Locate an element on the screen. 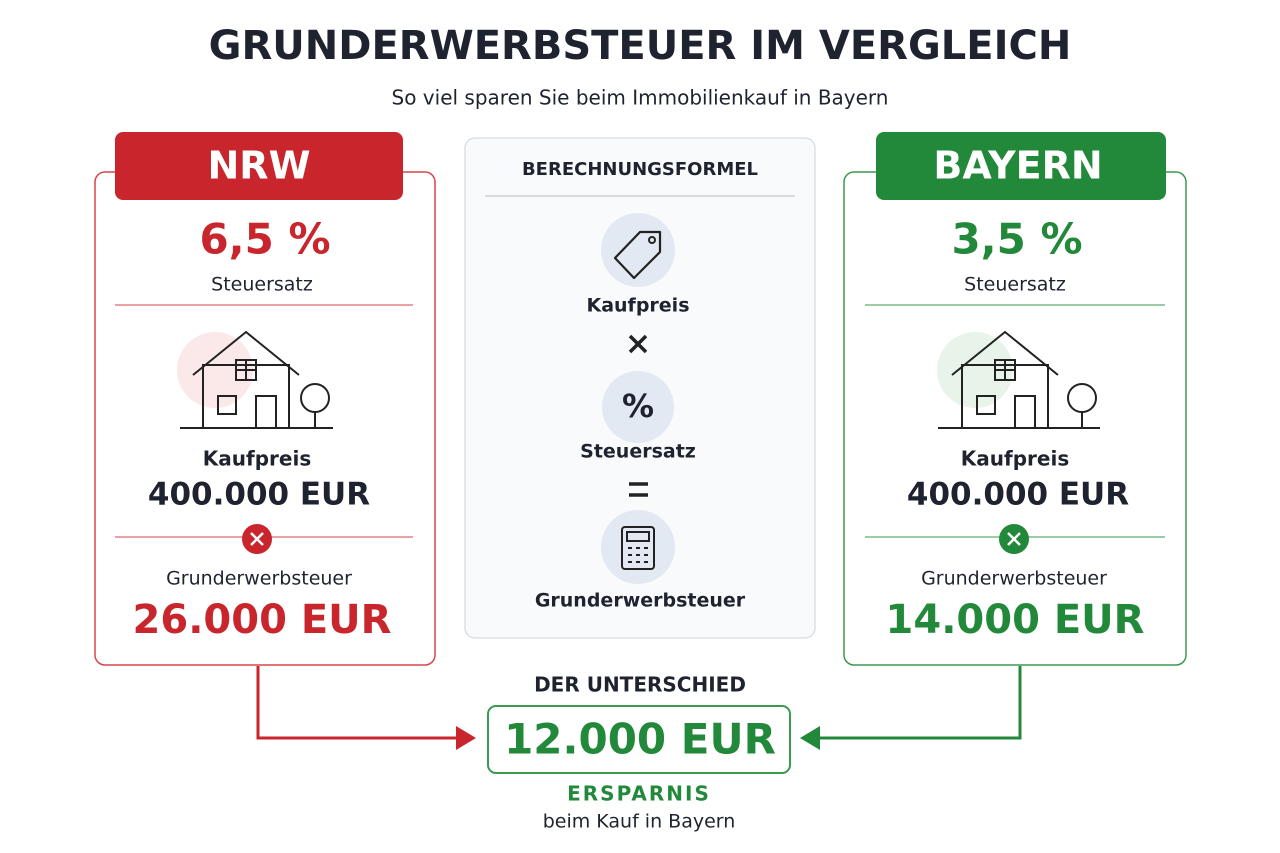  equals-sign is located at coordinates (638, 489).